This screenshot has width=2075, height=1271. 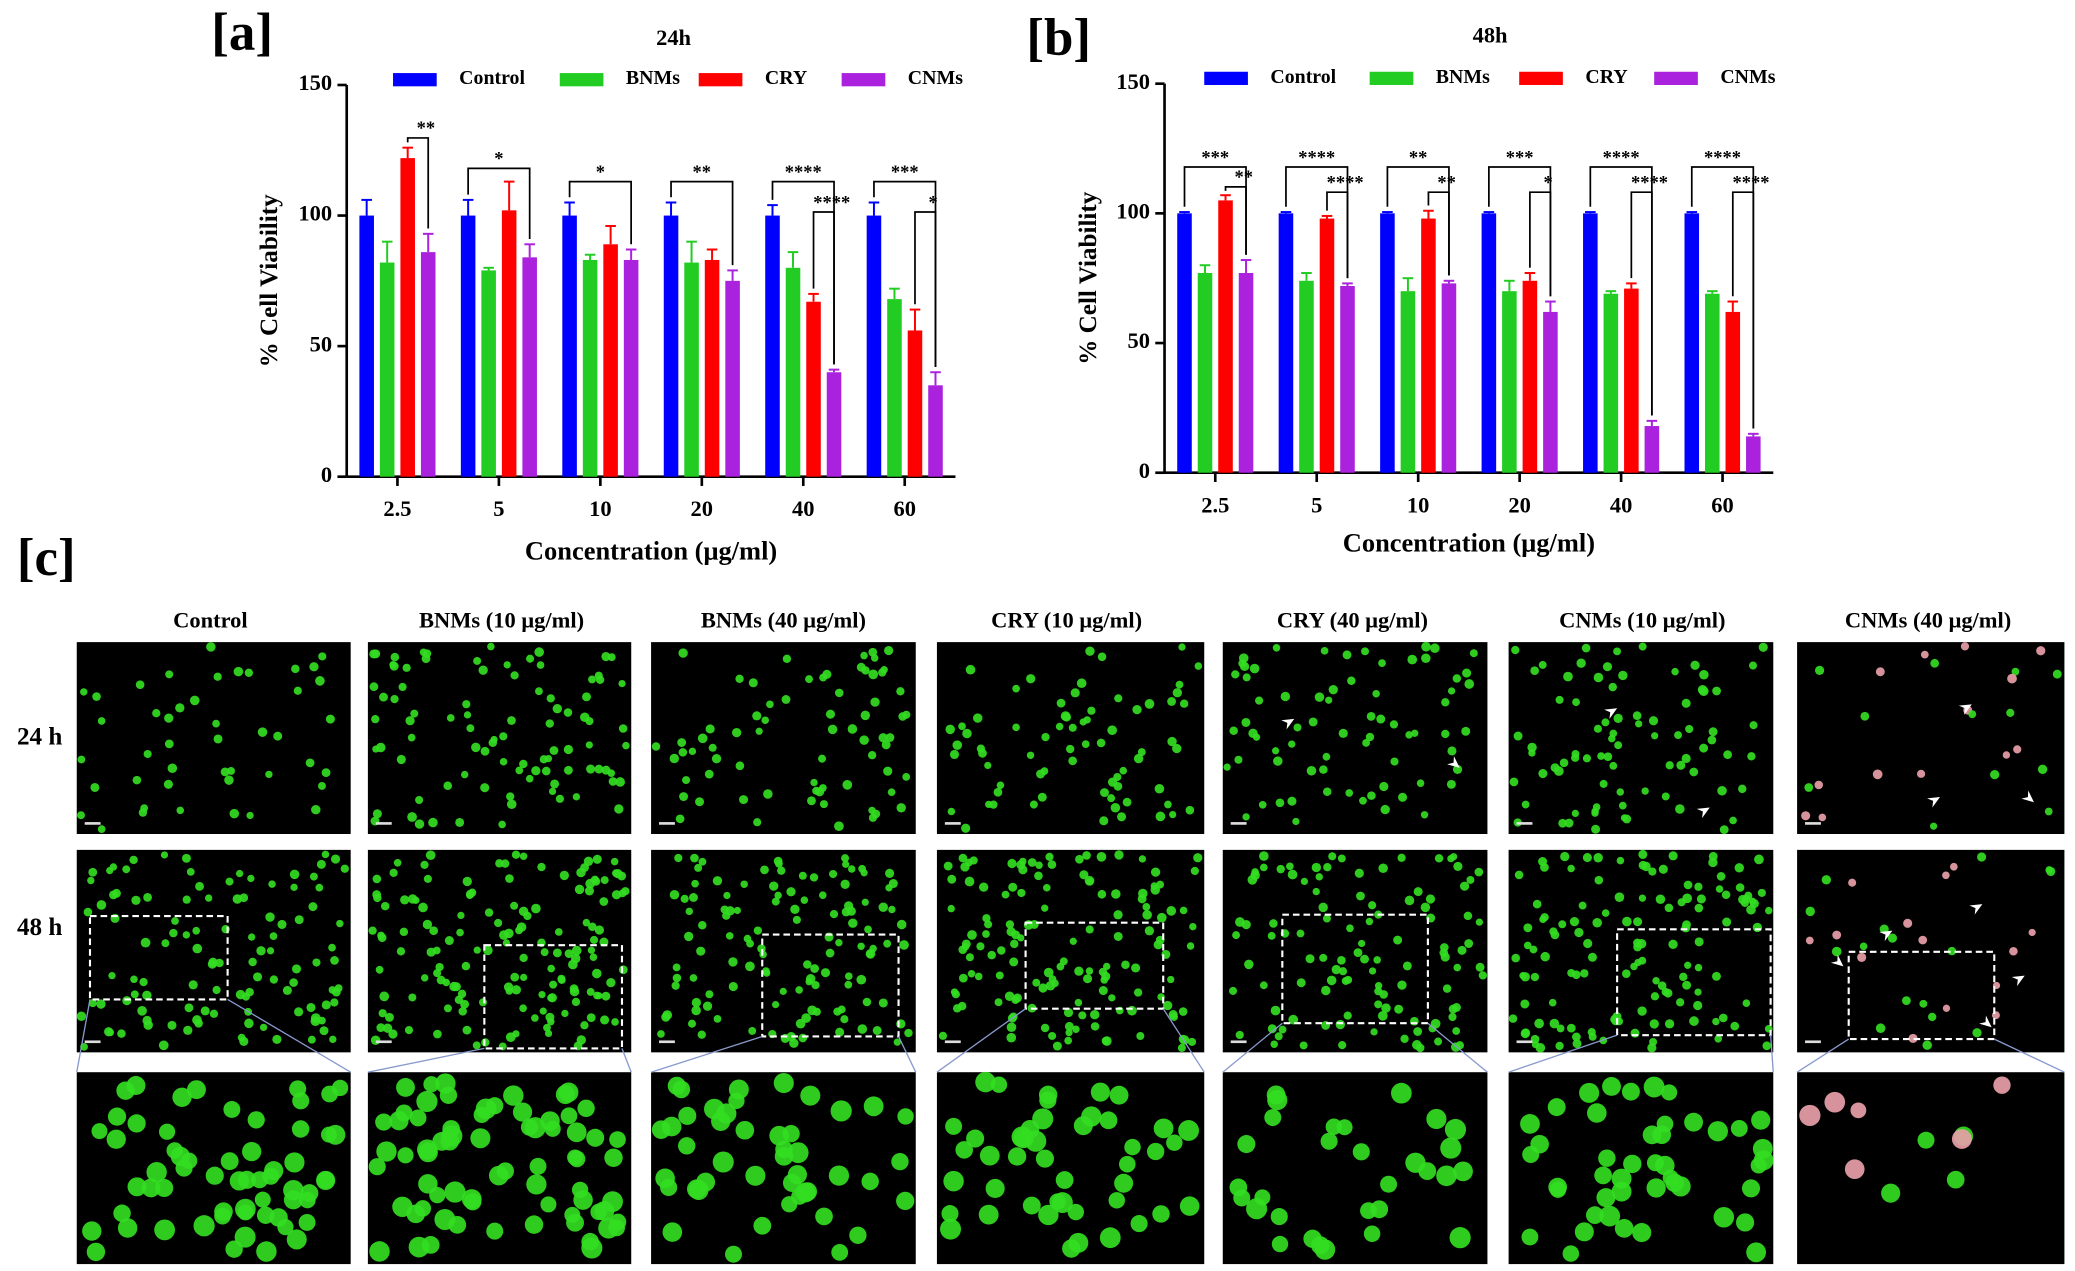 What do you see at coordinates (1463, 77) in the screenshot?
I see `legend-label: BNMs` at bounding box center [1463, 77].